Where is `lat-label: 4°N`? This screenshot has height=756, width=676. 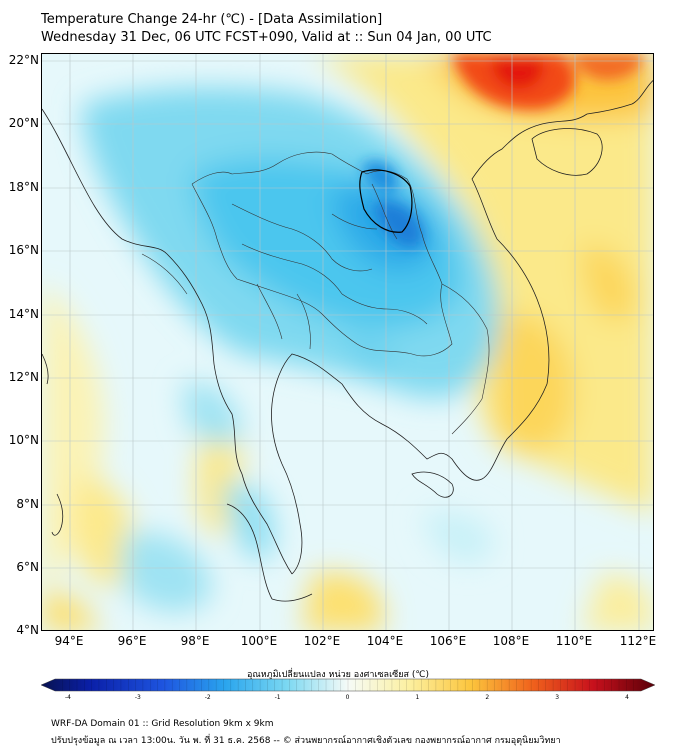
lat-label: 4°N is located at coordinates (27, 630).